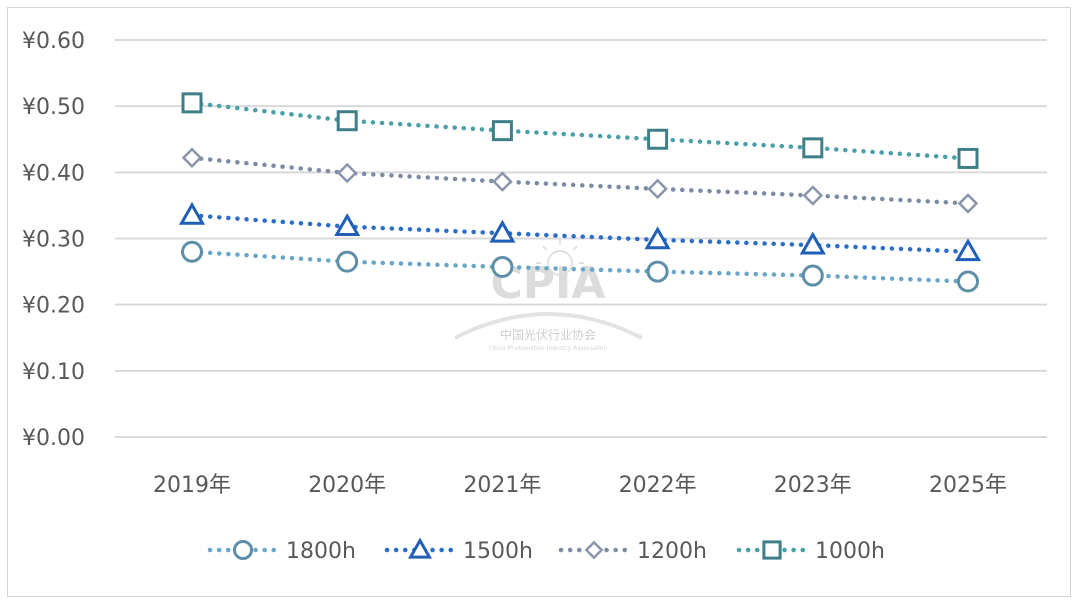  What do you see at coordinates (53, 438) in the screenshot?
I see `y-tick-label: ¥0.00` at bounding box center [53, 438].